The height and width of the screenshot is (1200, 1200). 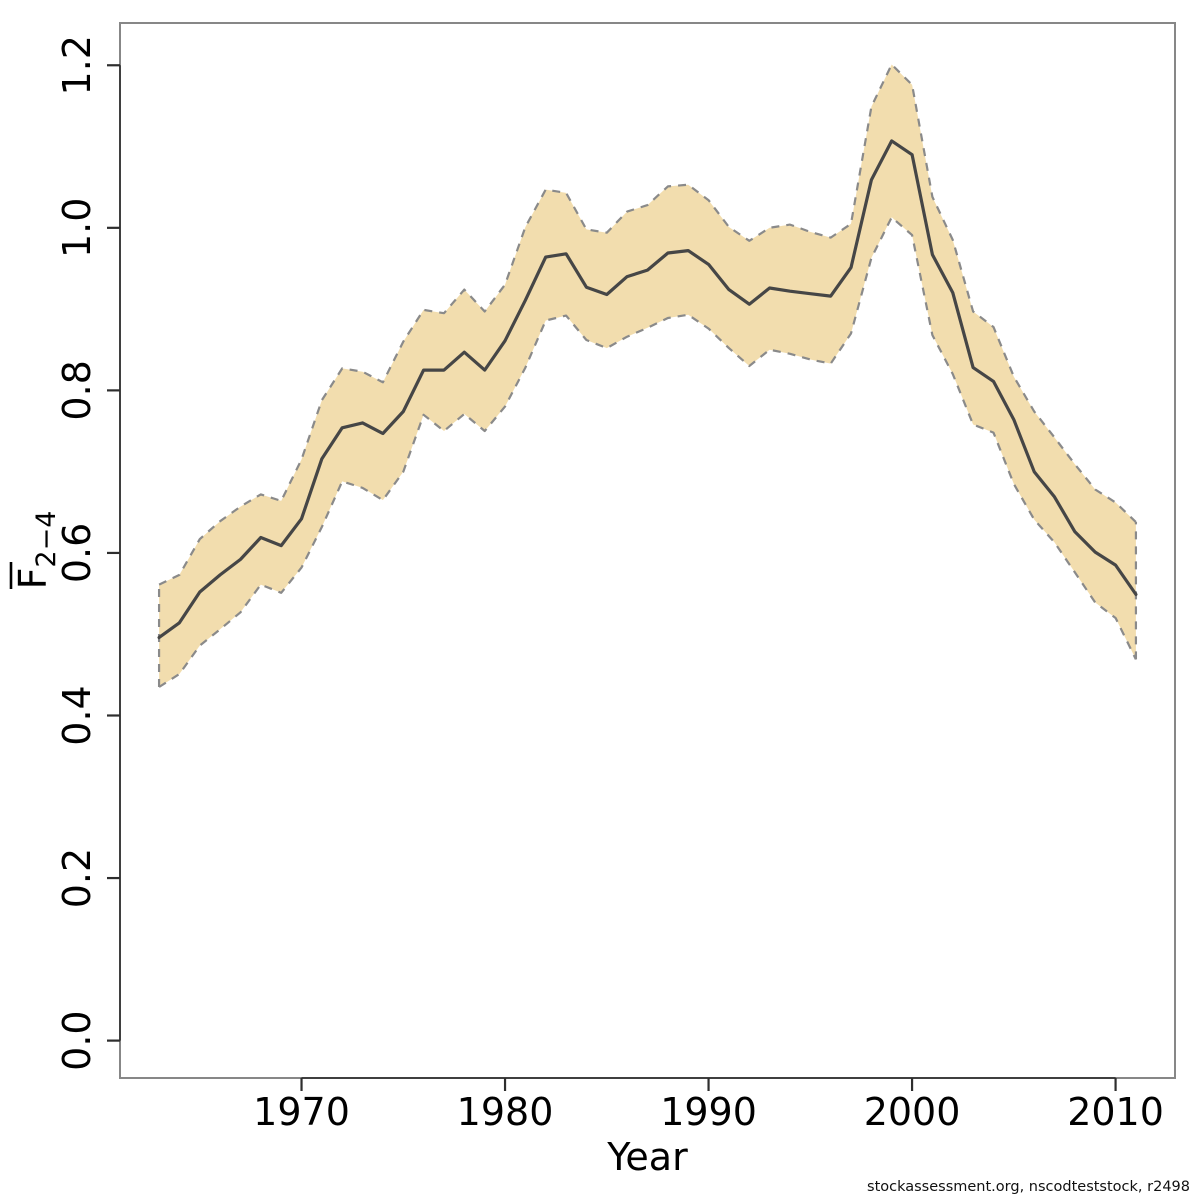 What do you see at coordinates (647, 1157) in the screenshot?
I see `x-axis-title: Year` at bounding box center [647, 1157].